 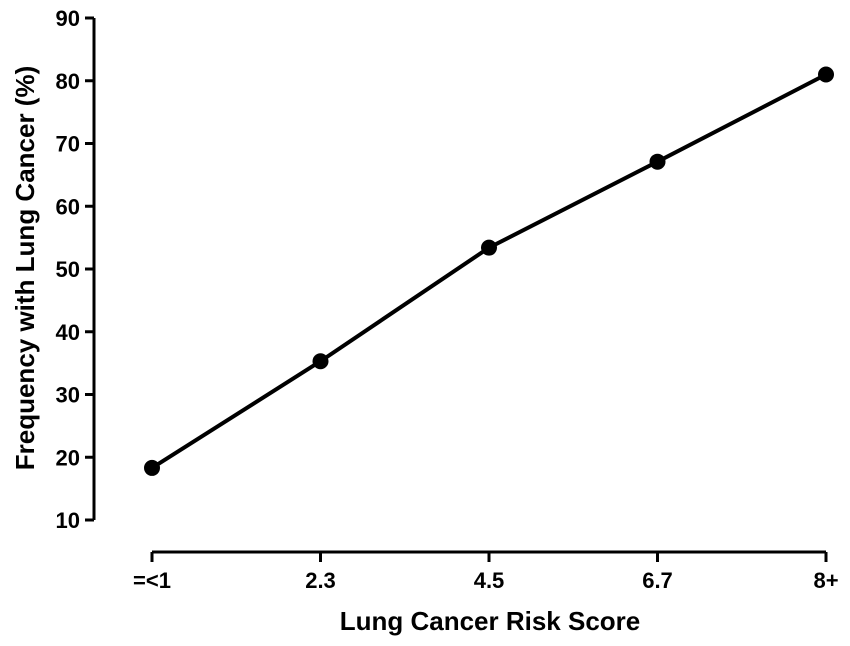 What do you see at coordinates (68, 144) in the screenshot?
I see `y-tick-label: 70` at bounding box center [68, 144].